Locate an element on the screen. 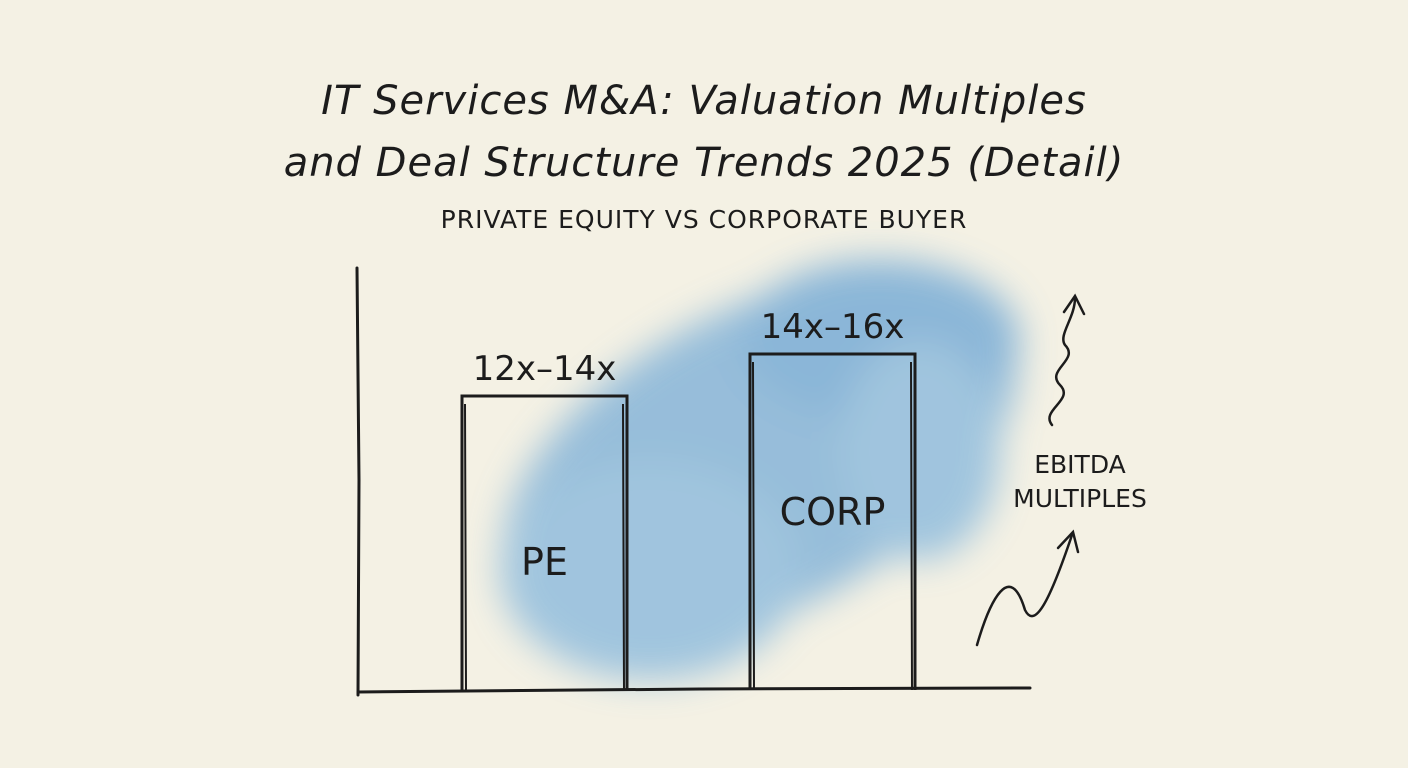 This screenshot has height=768, width=1408. arrow-icon-up is located at coordinates (1067, 360).